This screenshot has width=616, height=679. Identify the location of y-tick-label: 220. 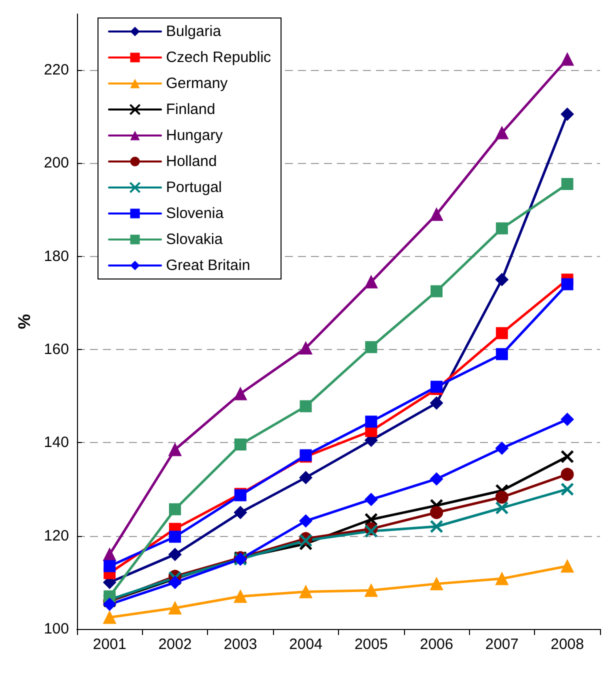
(56, 69).